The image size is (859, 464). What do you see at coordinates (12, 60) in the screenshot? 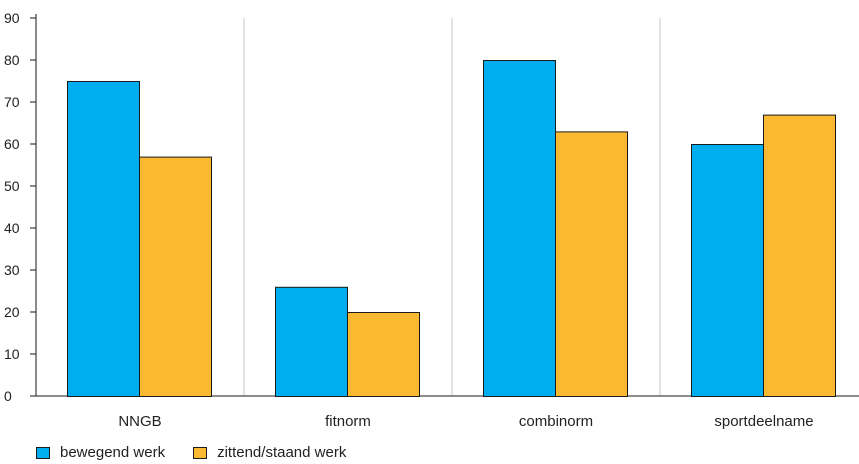
I see `y-tick-label: 80` at bounding box center [12, 60].